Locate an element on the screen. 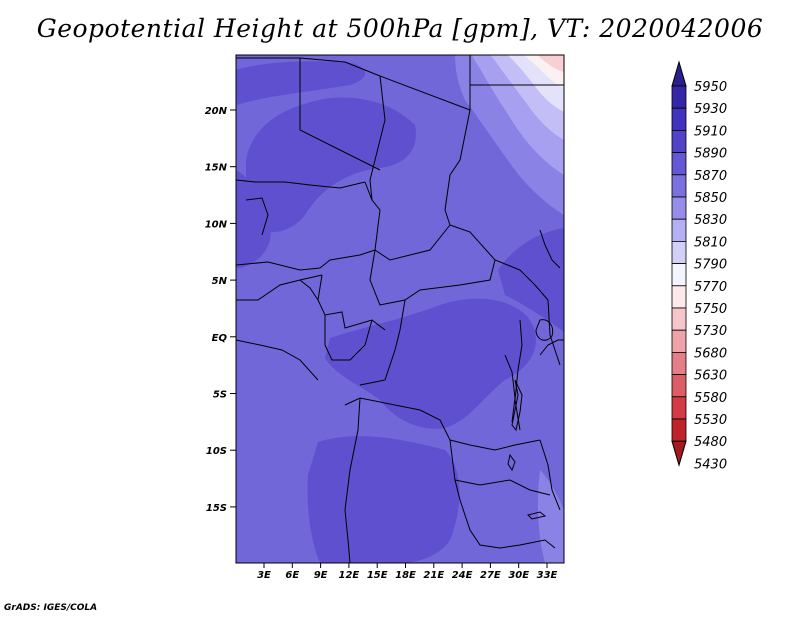 This screenshot has width=800, height=618. lat-label: 10S is located at coordinates (216, 451).